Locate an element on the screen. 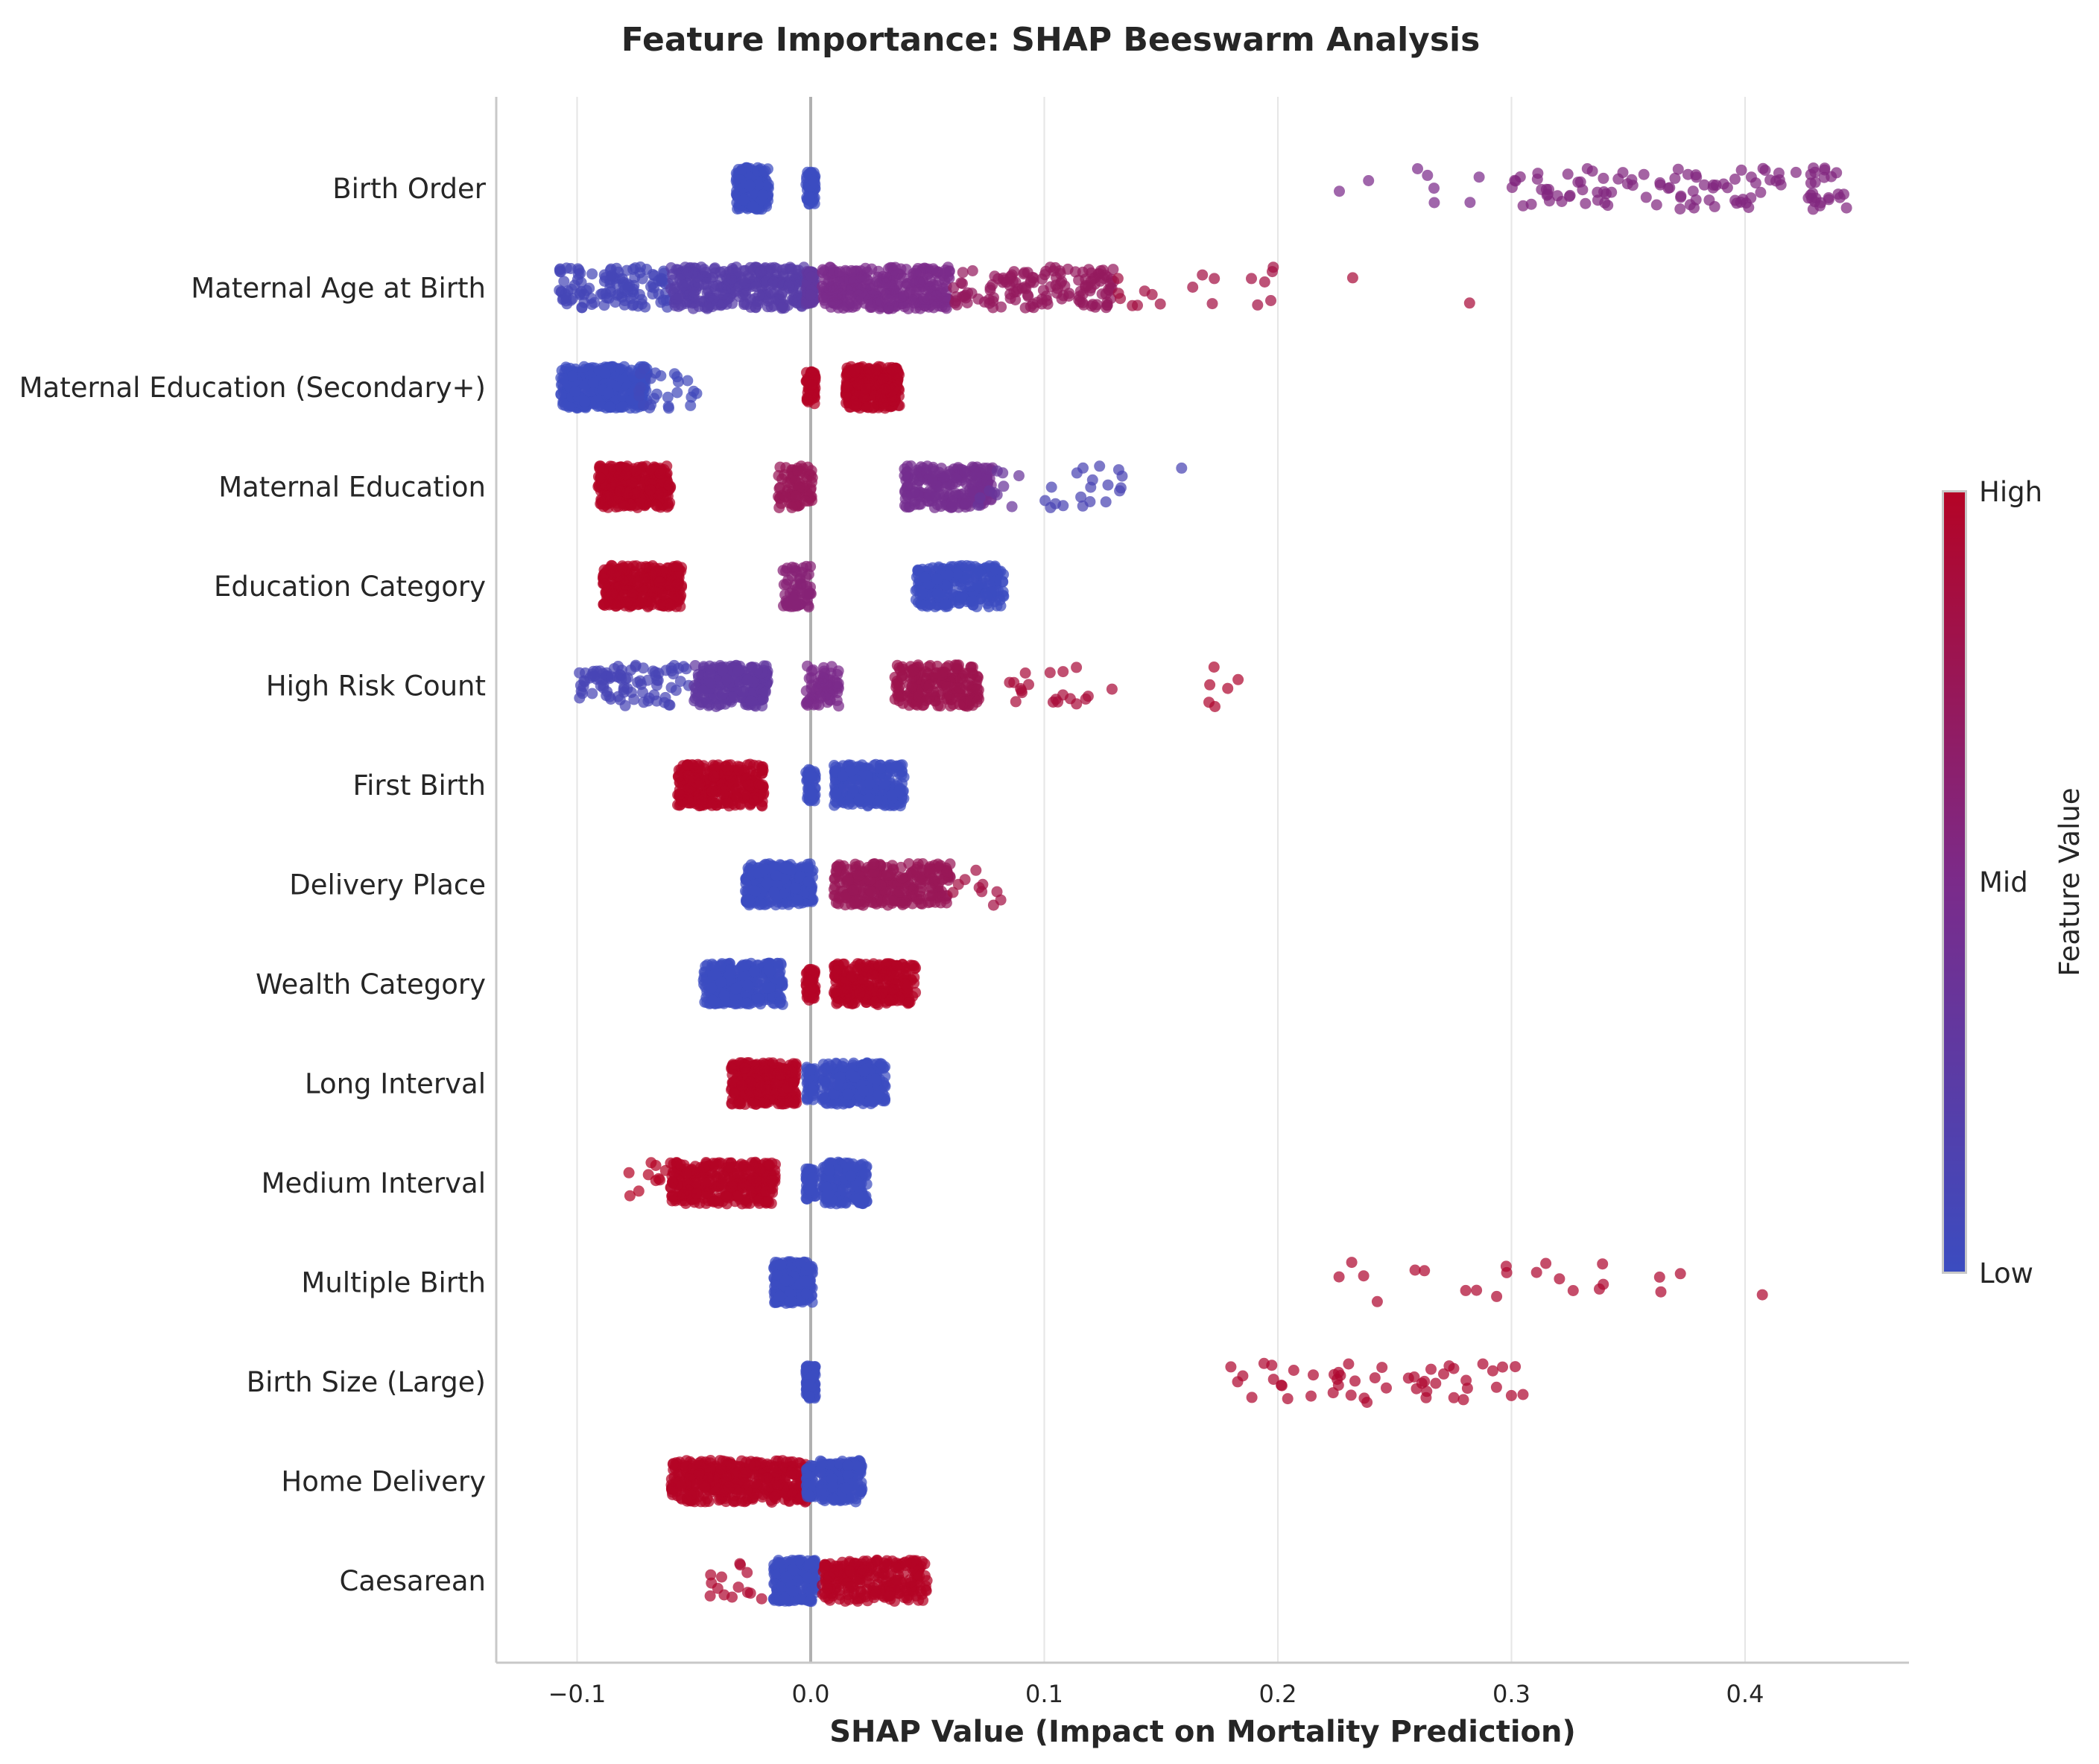 The image size is (2099, 1764). feature-points-row is located at coordinates (873, 885).